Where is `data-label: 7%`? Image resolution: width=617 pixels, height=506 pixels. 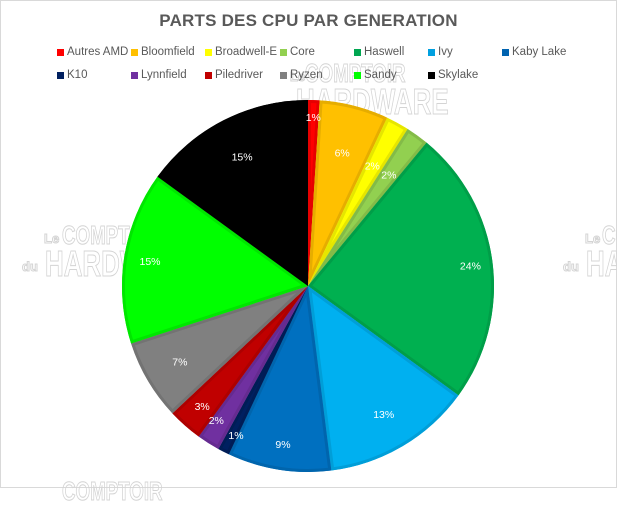 data-label: 7% is located at coordinates (179, 363).